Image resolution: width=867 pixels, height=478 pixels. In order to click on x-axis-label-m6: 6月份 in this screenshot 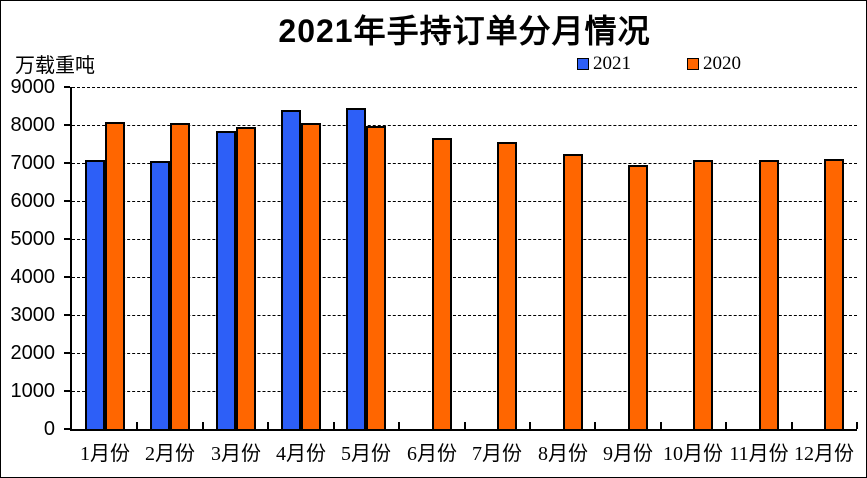, I will do `click(432, 454)`.